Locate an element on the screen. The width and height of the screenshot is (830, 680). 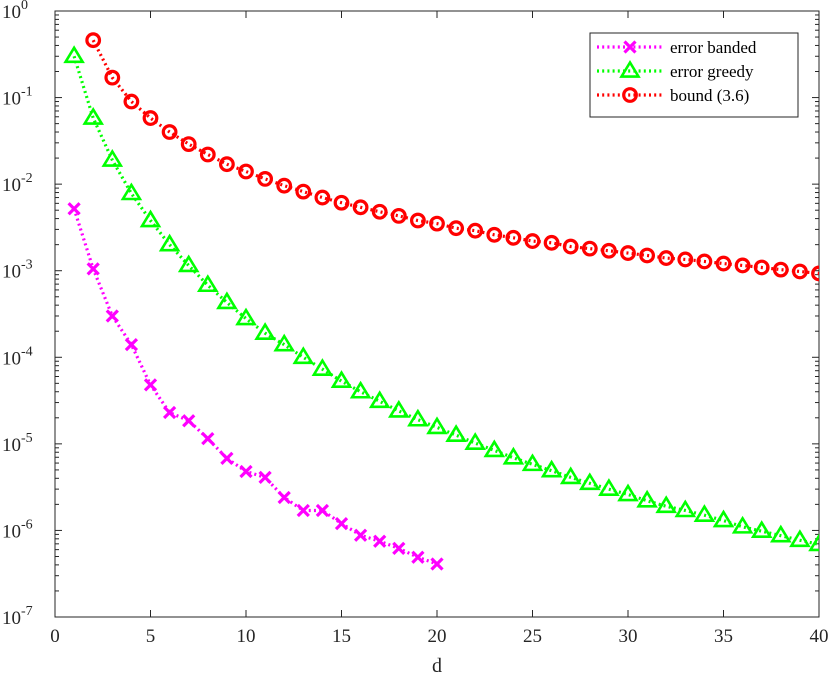
x-tick-label: 10 is located at coordinates (246, 636).